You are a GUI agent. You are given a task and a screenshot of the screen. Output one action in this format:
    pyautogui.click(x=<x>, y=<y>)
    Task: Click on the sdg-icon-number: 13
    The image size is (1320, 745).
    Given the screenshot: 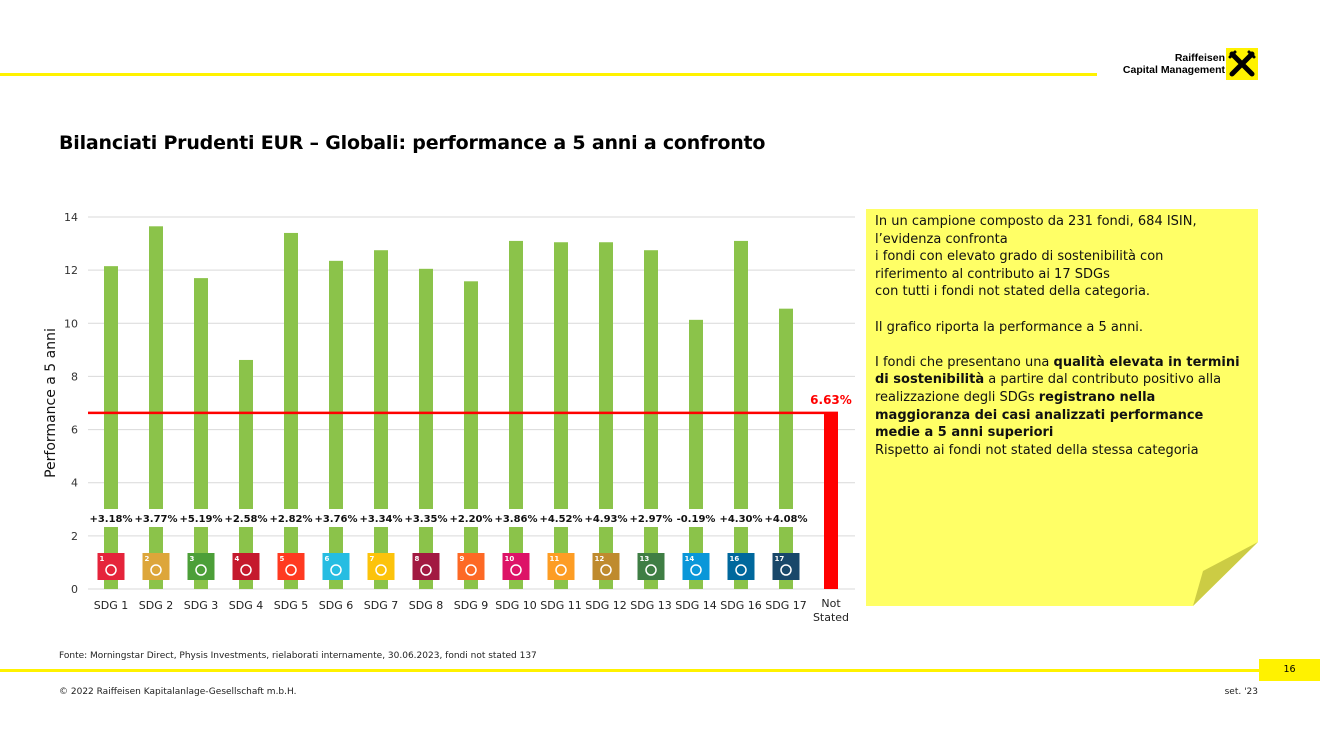 What is the action you would take?
    pyautogui.click(x=645, y=559)
    